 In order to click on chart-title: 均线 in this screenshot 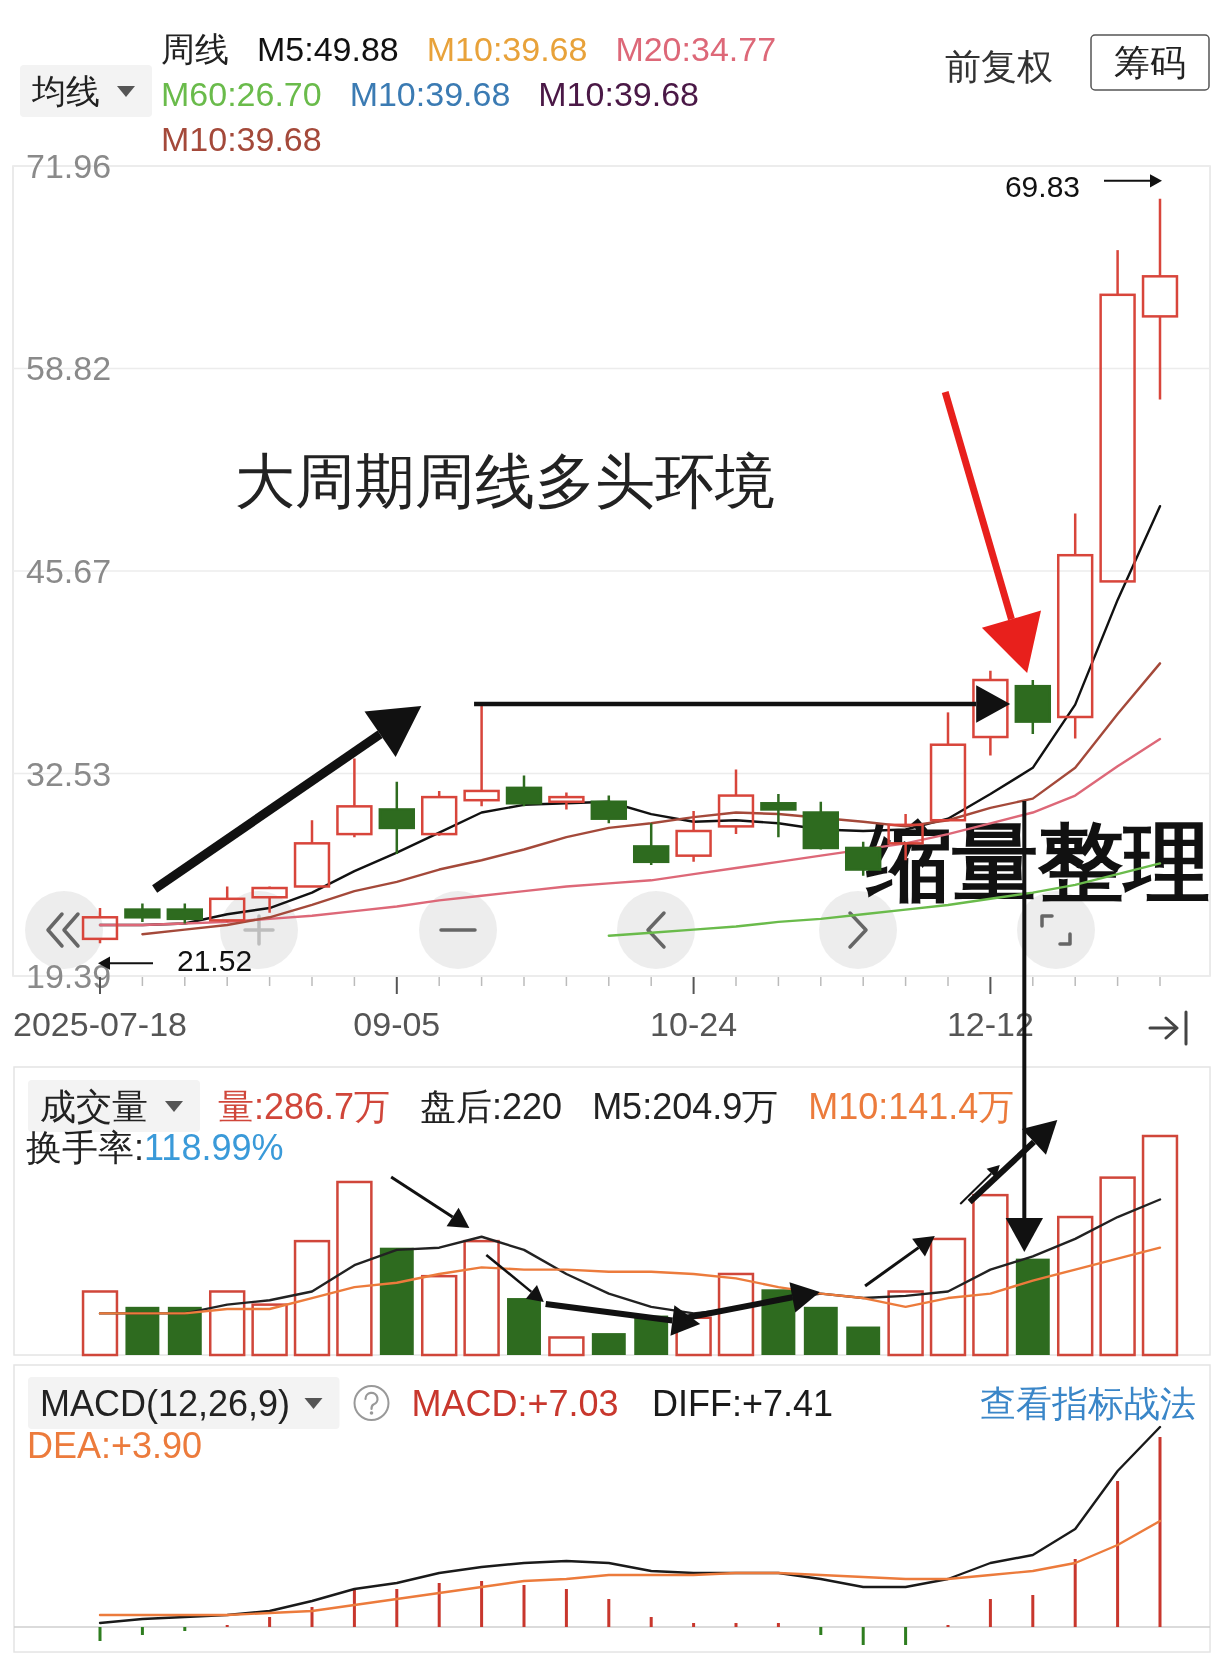, I will do `click(65, 91)`.